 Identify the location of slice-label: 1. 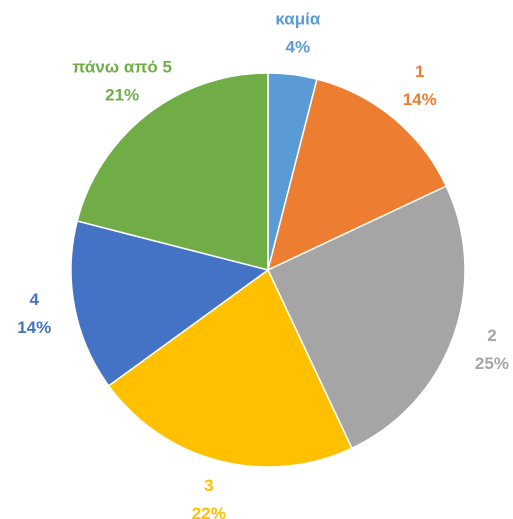
(419, 71).